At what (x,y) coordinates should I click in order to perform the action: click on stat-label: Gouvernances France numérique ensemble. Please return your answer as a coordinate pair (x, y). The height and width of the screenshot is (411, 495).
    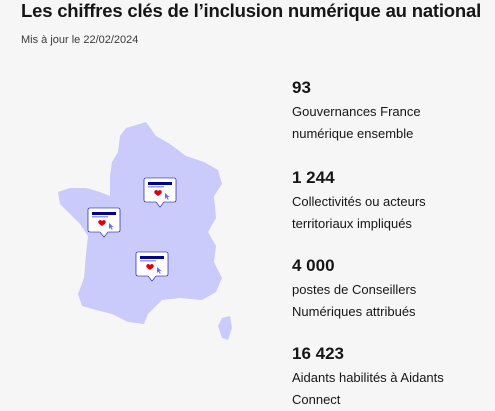
    Looking at the image, I should click on (356, 122).